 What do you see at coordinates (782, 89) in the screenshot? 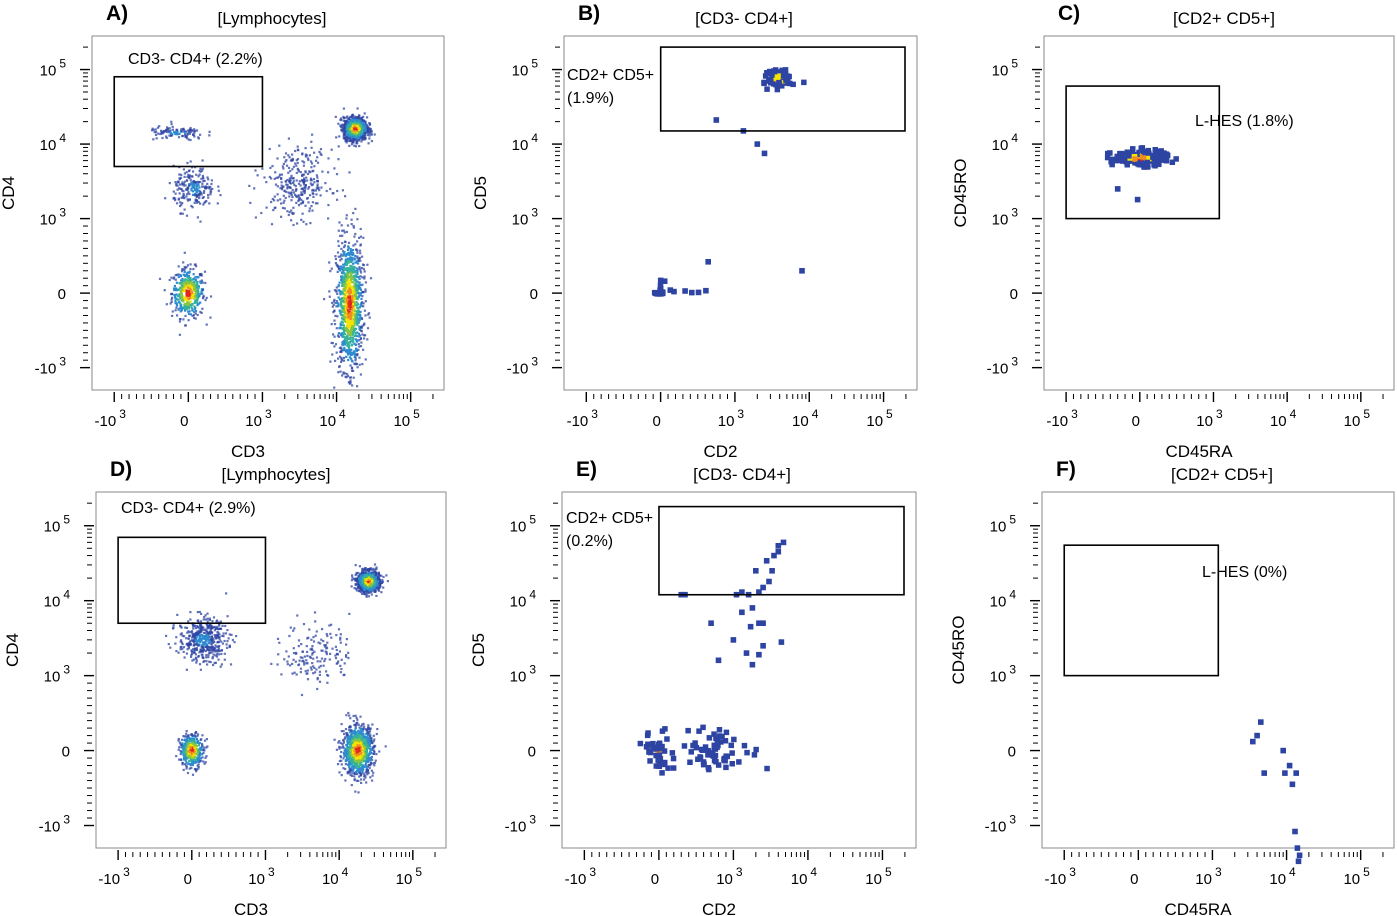
I see `gate-box` at bounding box center [782, 89].